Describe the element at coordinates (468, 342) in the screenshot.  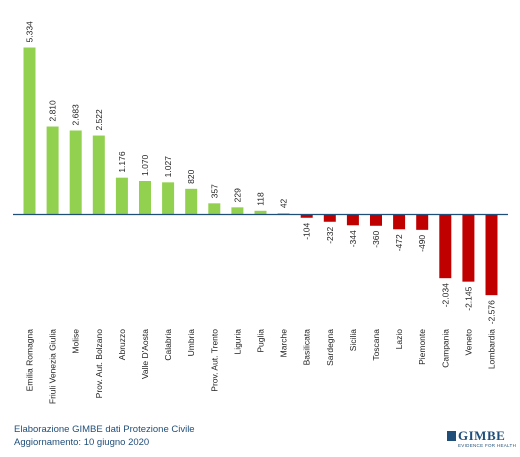
I see `category-label: Veneto` at that location.